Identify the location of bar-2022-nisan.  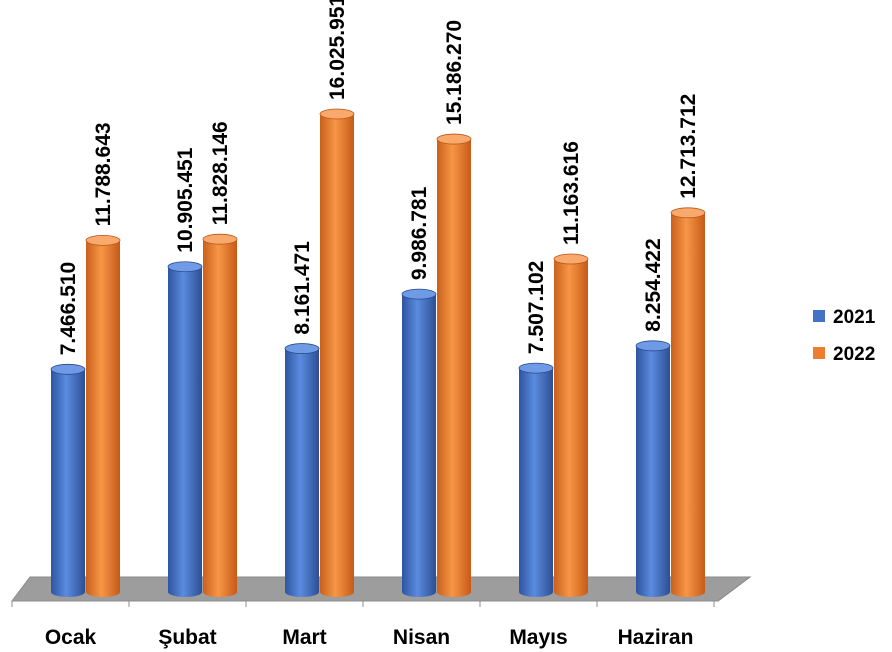
(454, 365).